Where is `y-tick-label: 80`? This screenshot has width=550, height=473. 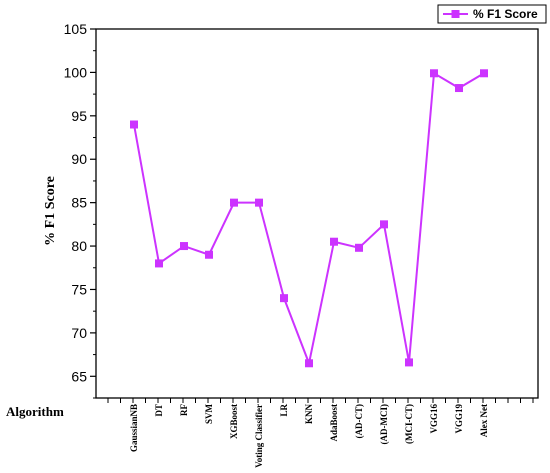
y-tick-label: 80 is located at coordinates (79, 246).